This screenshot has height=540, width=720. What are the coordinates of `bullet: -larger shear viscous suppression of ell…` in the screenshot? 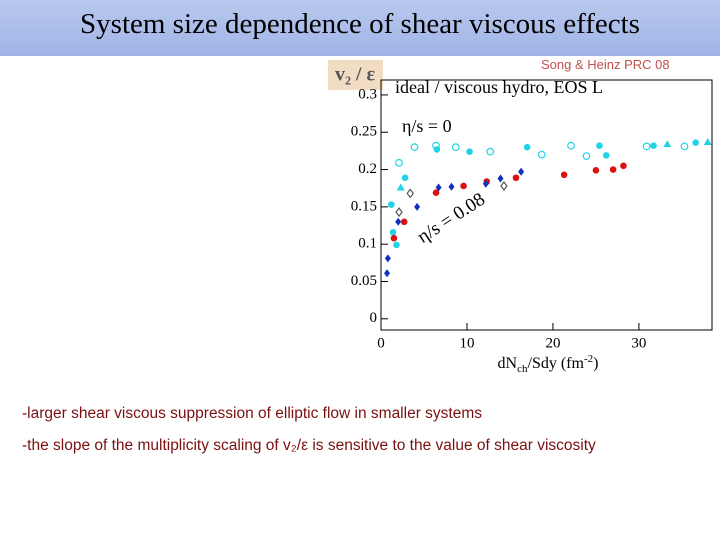 It's located at (252, 413).